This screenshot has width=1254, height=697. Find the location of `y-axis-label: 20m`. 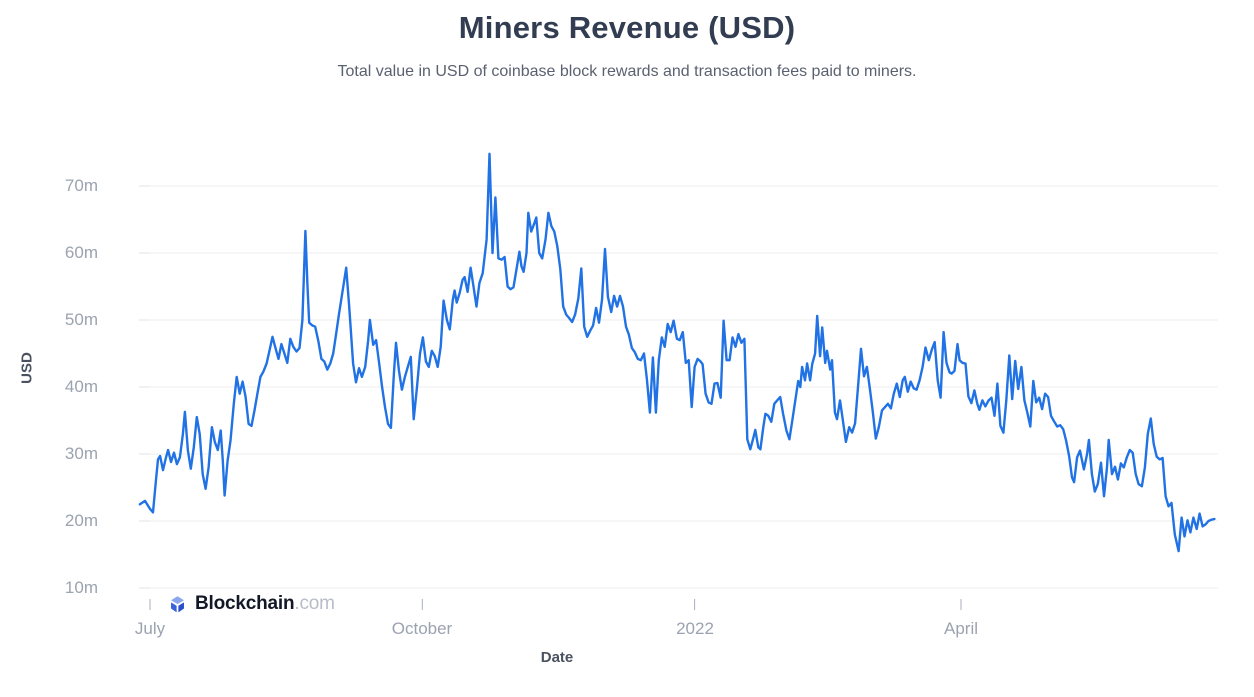

y-axis-label: 20m is located at coordinates (81, 520).